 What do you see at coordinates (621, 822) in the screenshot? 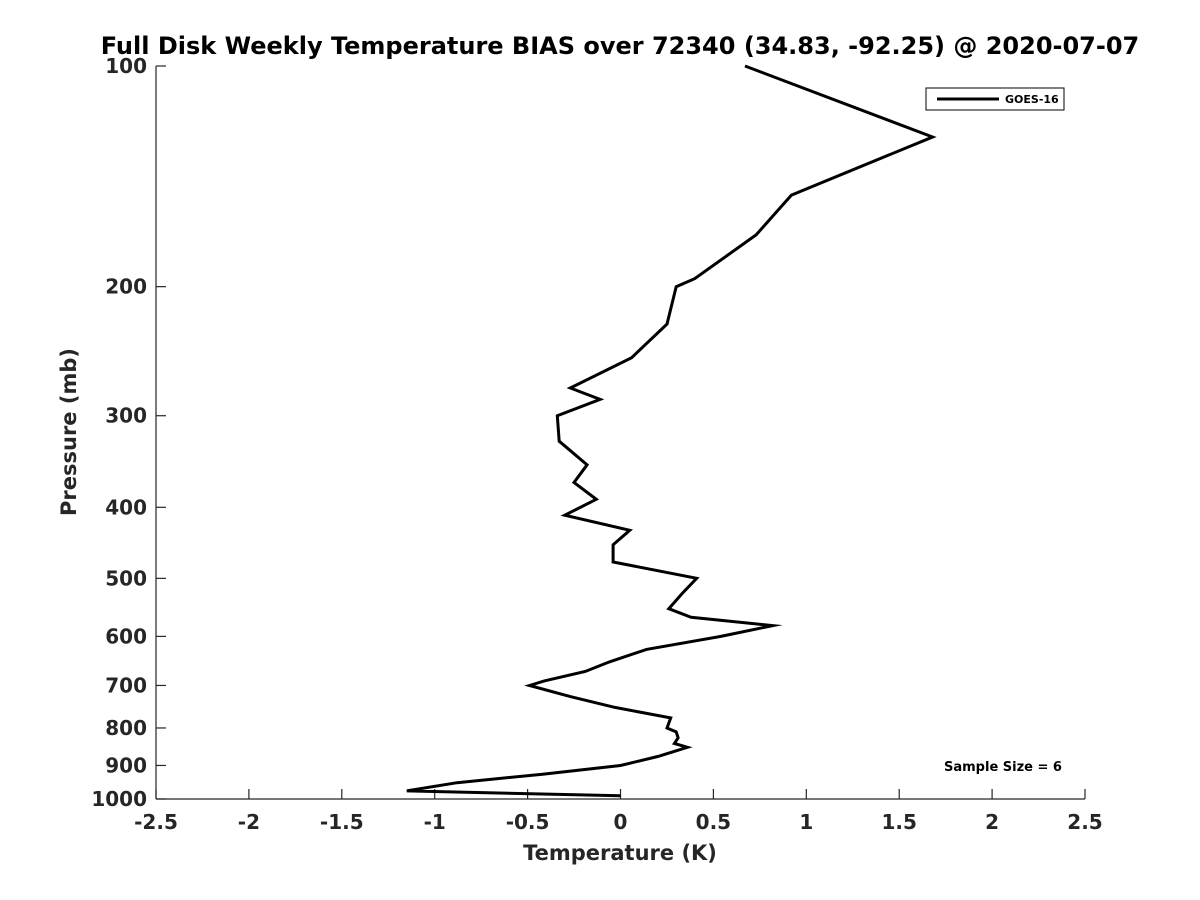
I see `x-tick-label: 0` at bounding box center [621, 822].